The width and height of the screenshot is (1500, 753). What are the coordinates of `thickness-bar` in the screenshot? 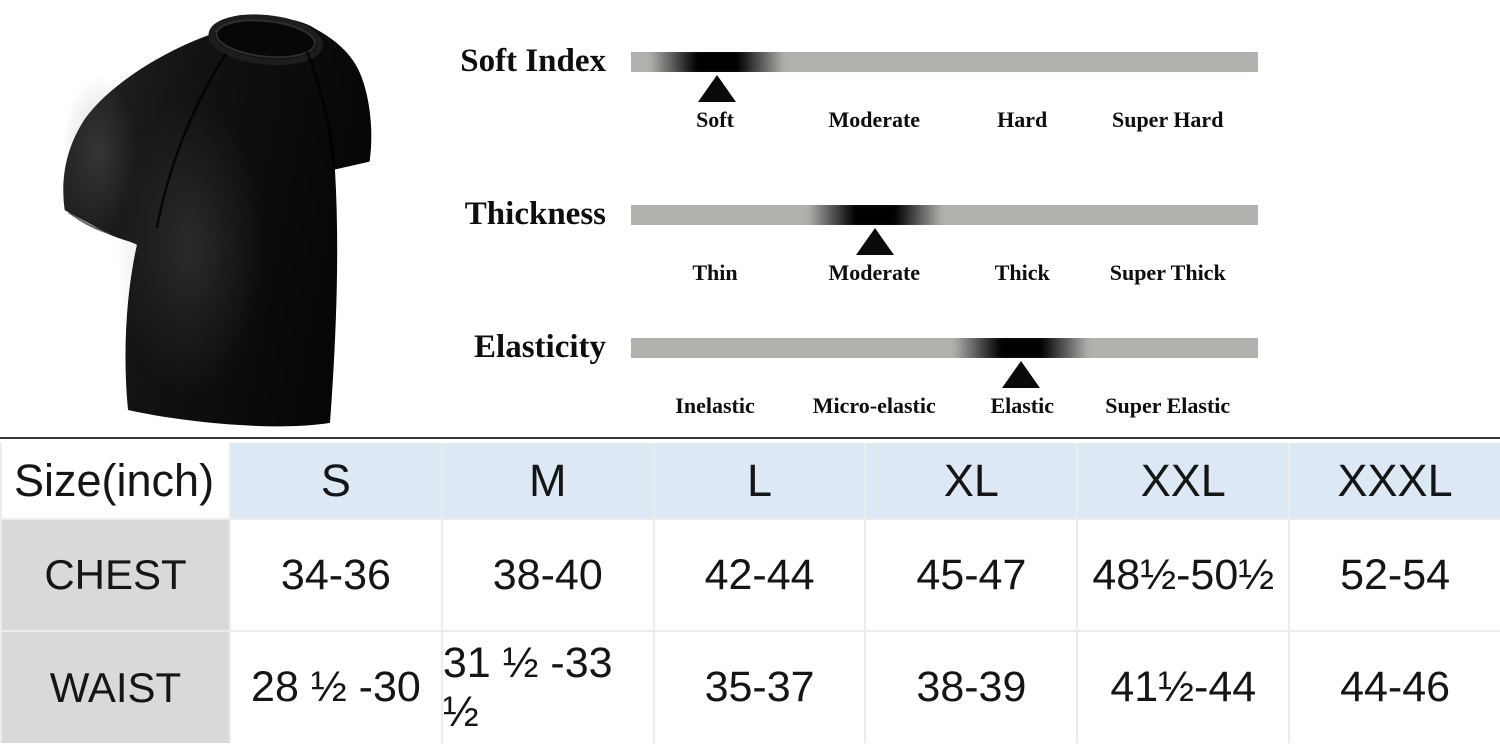 It's located at (944, 215).